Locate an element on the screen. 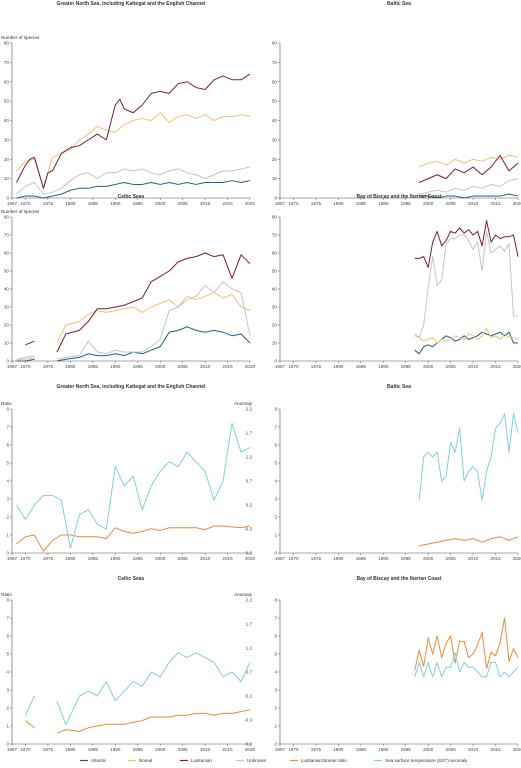  y-tick-label: 3 is located at coordinates (275, 690).